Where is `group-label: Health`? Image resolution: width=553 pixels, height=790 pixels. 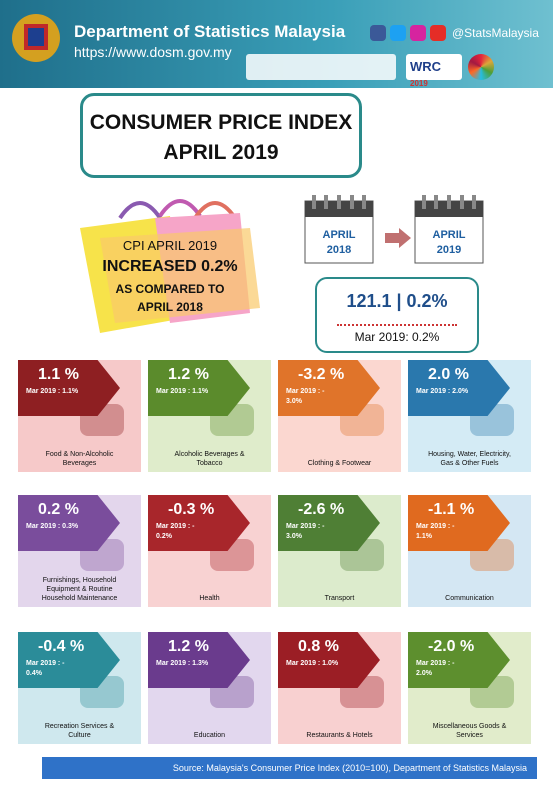 group-label: Health is located at coordinates (209, 598).